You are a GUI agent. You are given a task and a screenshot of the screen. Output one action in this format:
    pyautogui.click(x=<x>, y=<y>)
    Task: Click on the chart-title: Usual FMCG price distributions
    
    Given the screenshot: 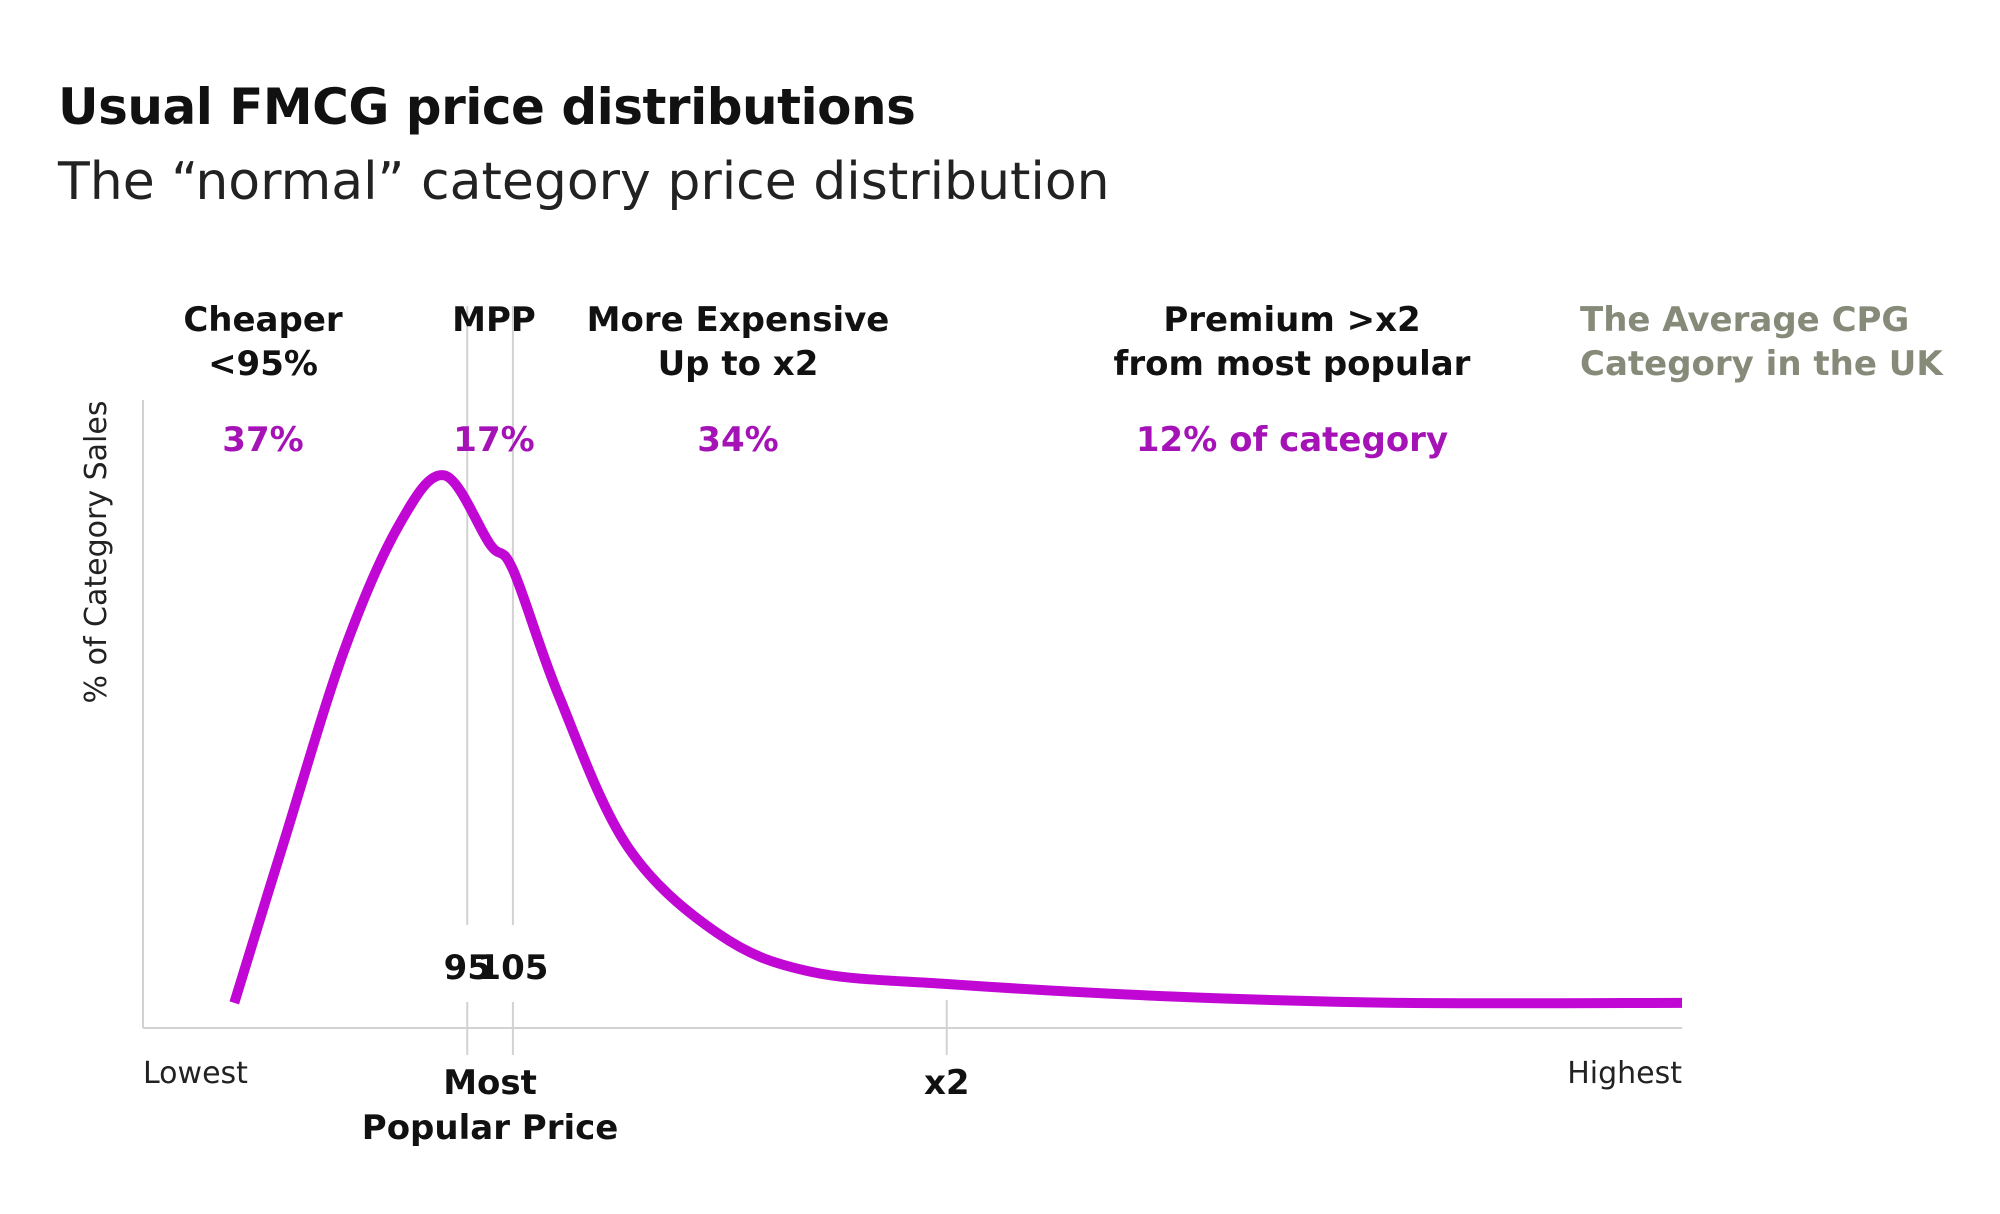 What is the action you would take?
    pyautogui.click(x=487, y=107)
    